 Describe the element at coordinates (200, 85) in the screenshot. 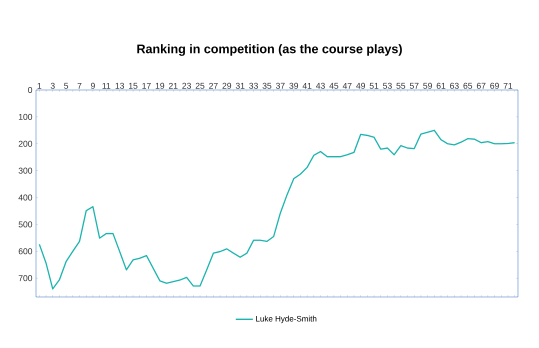

I see `x-tick-label: 25` at that location.